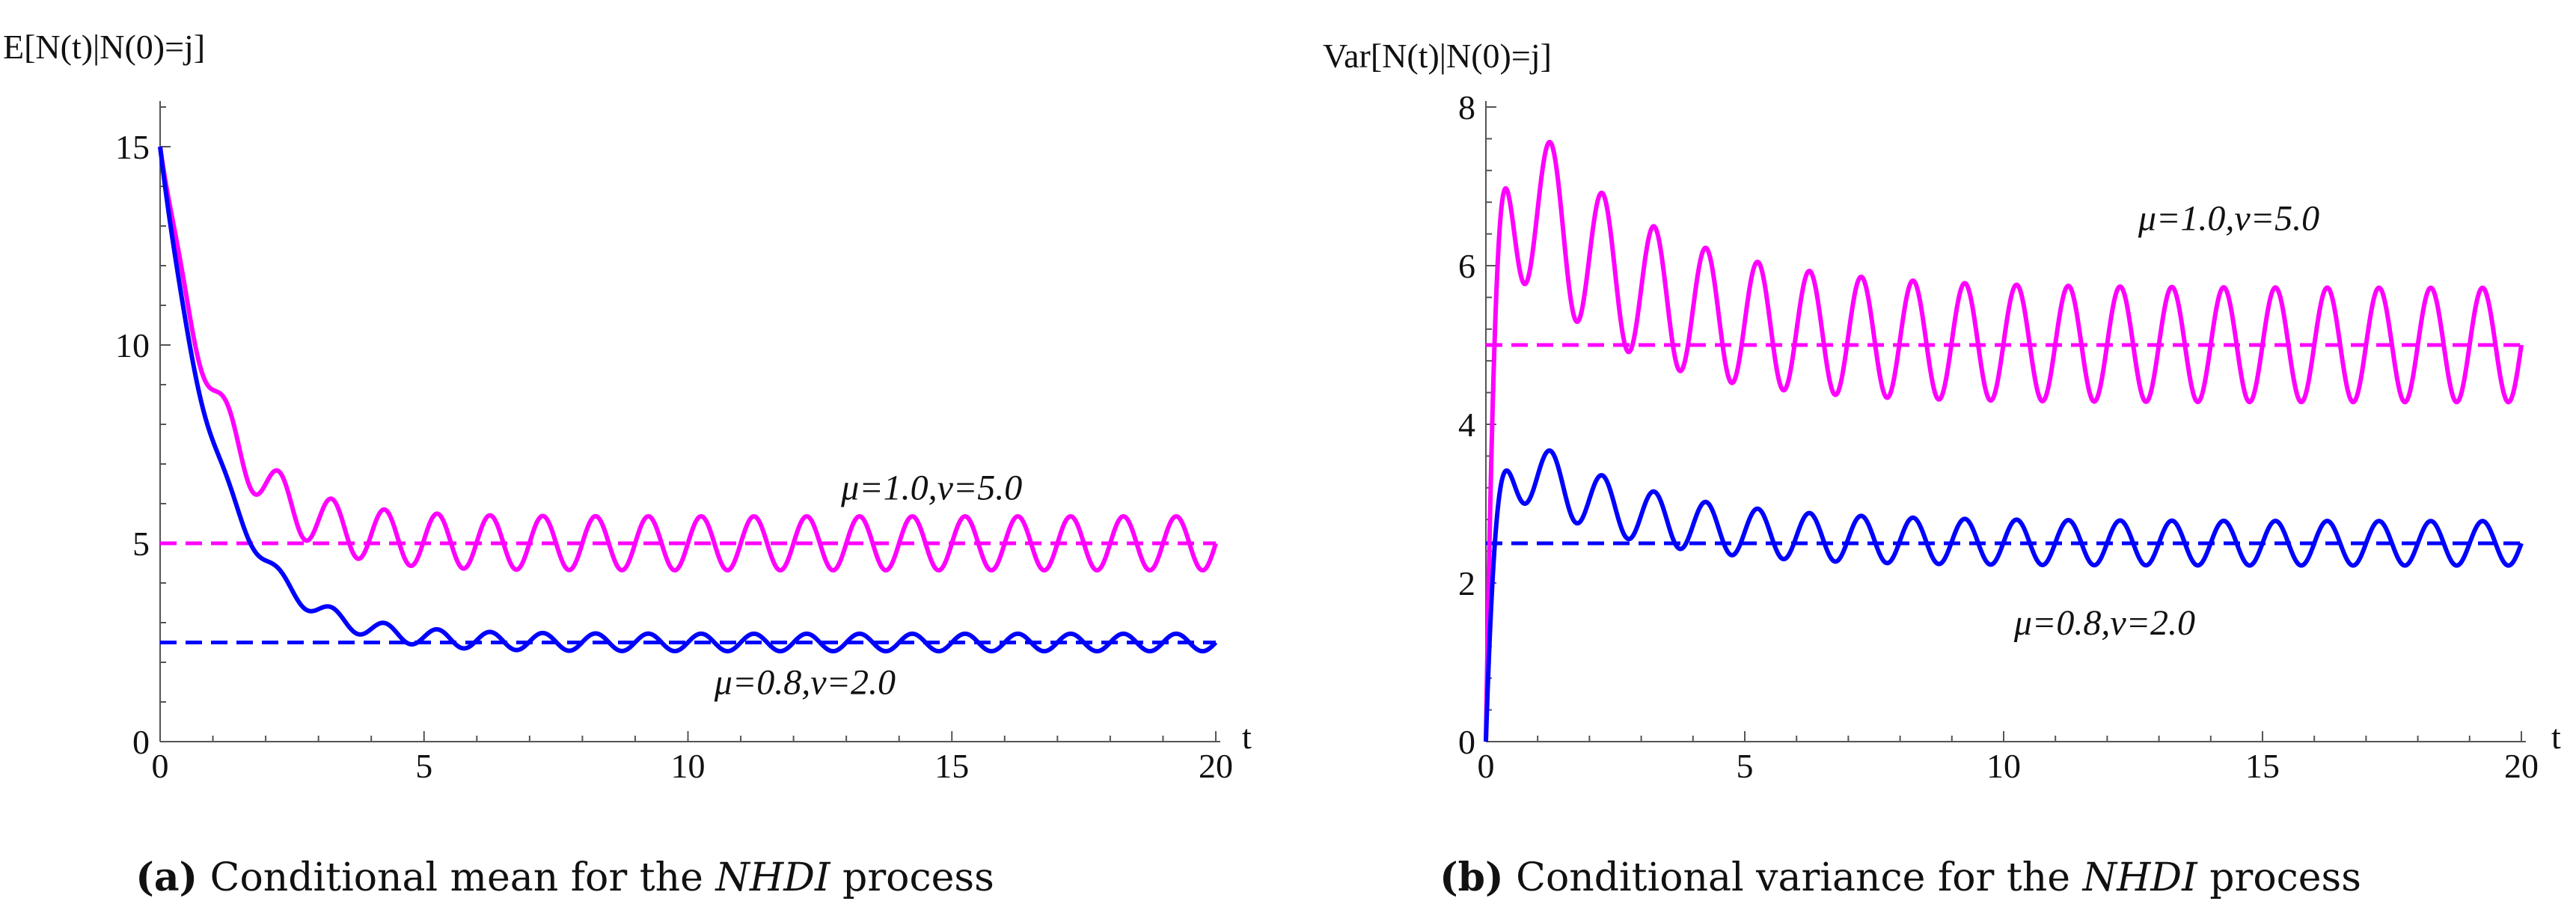 Image resolution: width=2576 pixels, height=913 pixels. Describe the element at coordinates (1216, 766) in the screenshot. I see `x-tick-label-a: 20` at that location.